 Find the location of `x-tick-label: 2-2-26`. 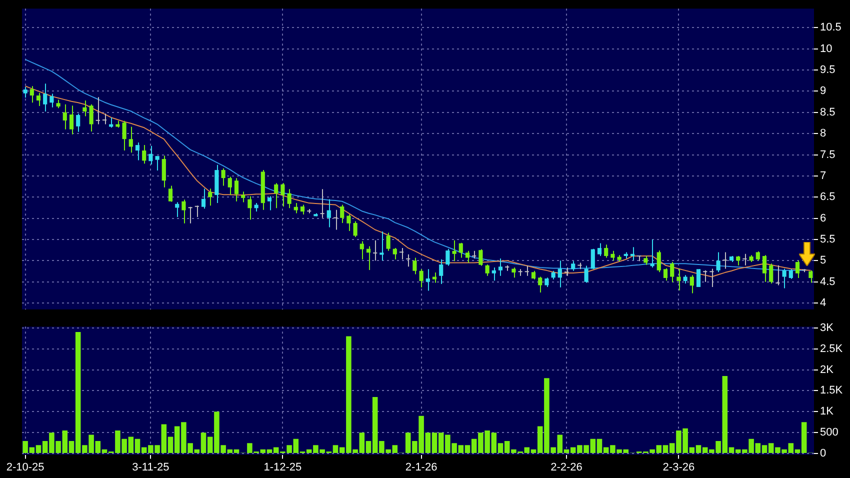

x-tick-label: 2-2-26 is located at coordinates (566, 467).